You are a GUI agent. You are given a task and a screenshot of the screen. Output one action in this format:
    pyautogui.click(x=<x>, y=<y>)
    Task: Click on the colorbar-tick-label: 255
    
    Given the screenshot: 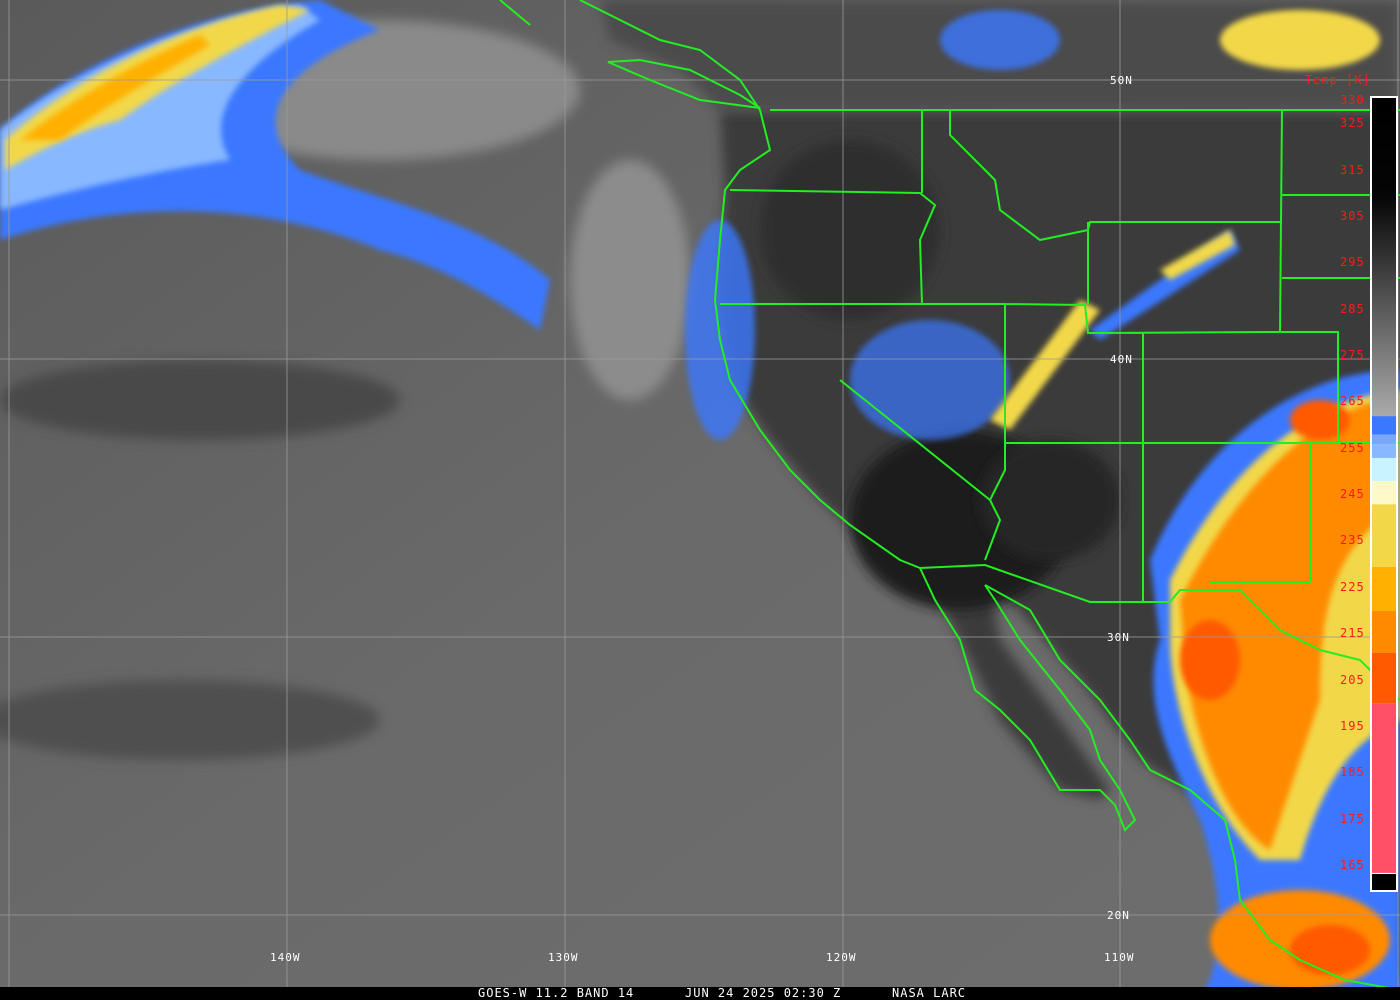 What is the action you would take?
    pyautogui.click(x=1352, y=447)
    